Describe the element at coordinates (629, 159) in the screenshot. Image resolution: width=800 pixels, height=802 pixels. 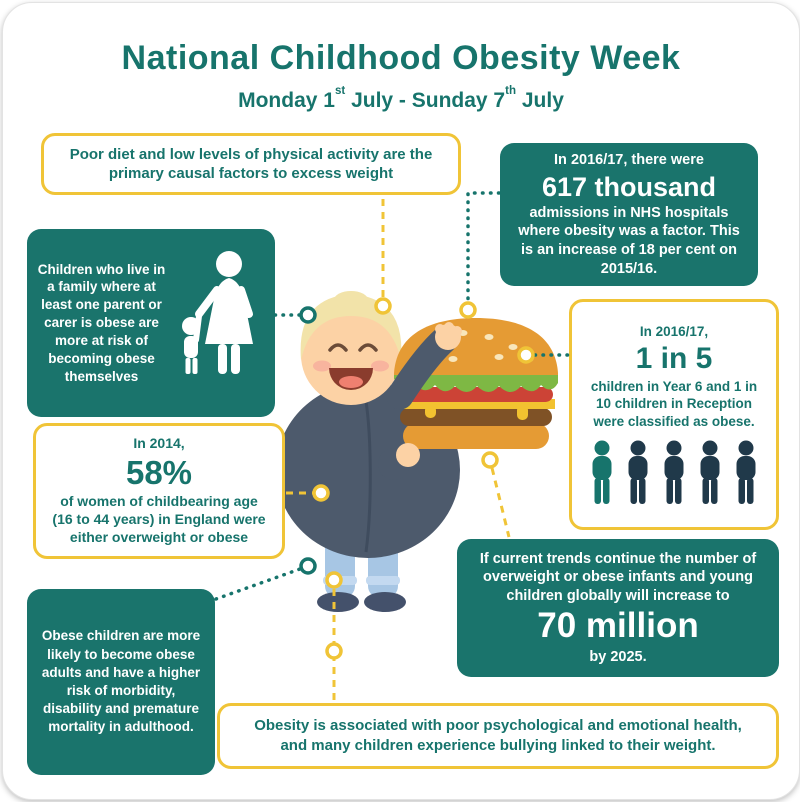
I see `fact-intro: In 2016/17, there were` at that location.